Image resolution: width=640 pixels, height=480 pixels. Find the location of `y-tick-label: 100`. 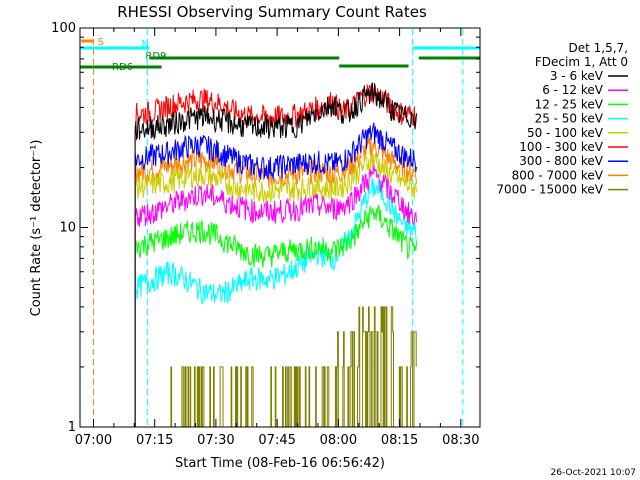

y-tick-label: 100 is located at coordinates (63, 28).